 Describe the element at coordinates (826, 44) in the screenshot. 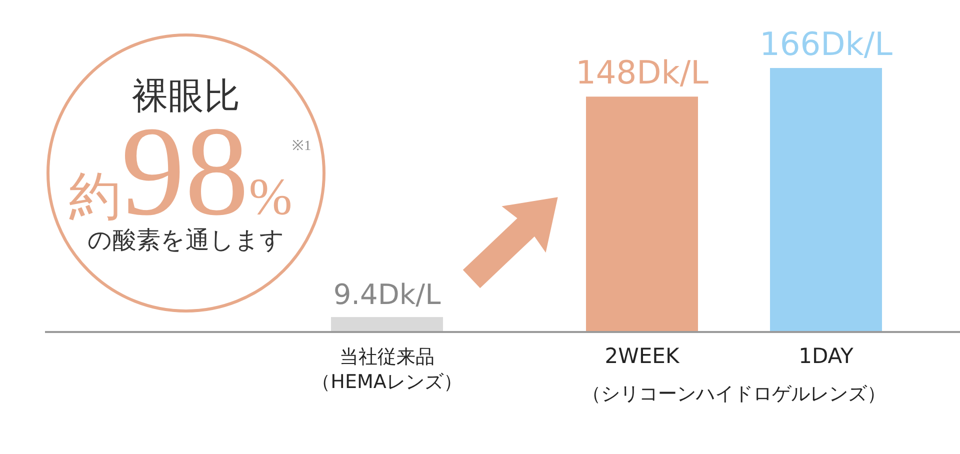

I see `data-label: 166Dk/L` at that location.